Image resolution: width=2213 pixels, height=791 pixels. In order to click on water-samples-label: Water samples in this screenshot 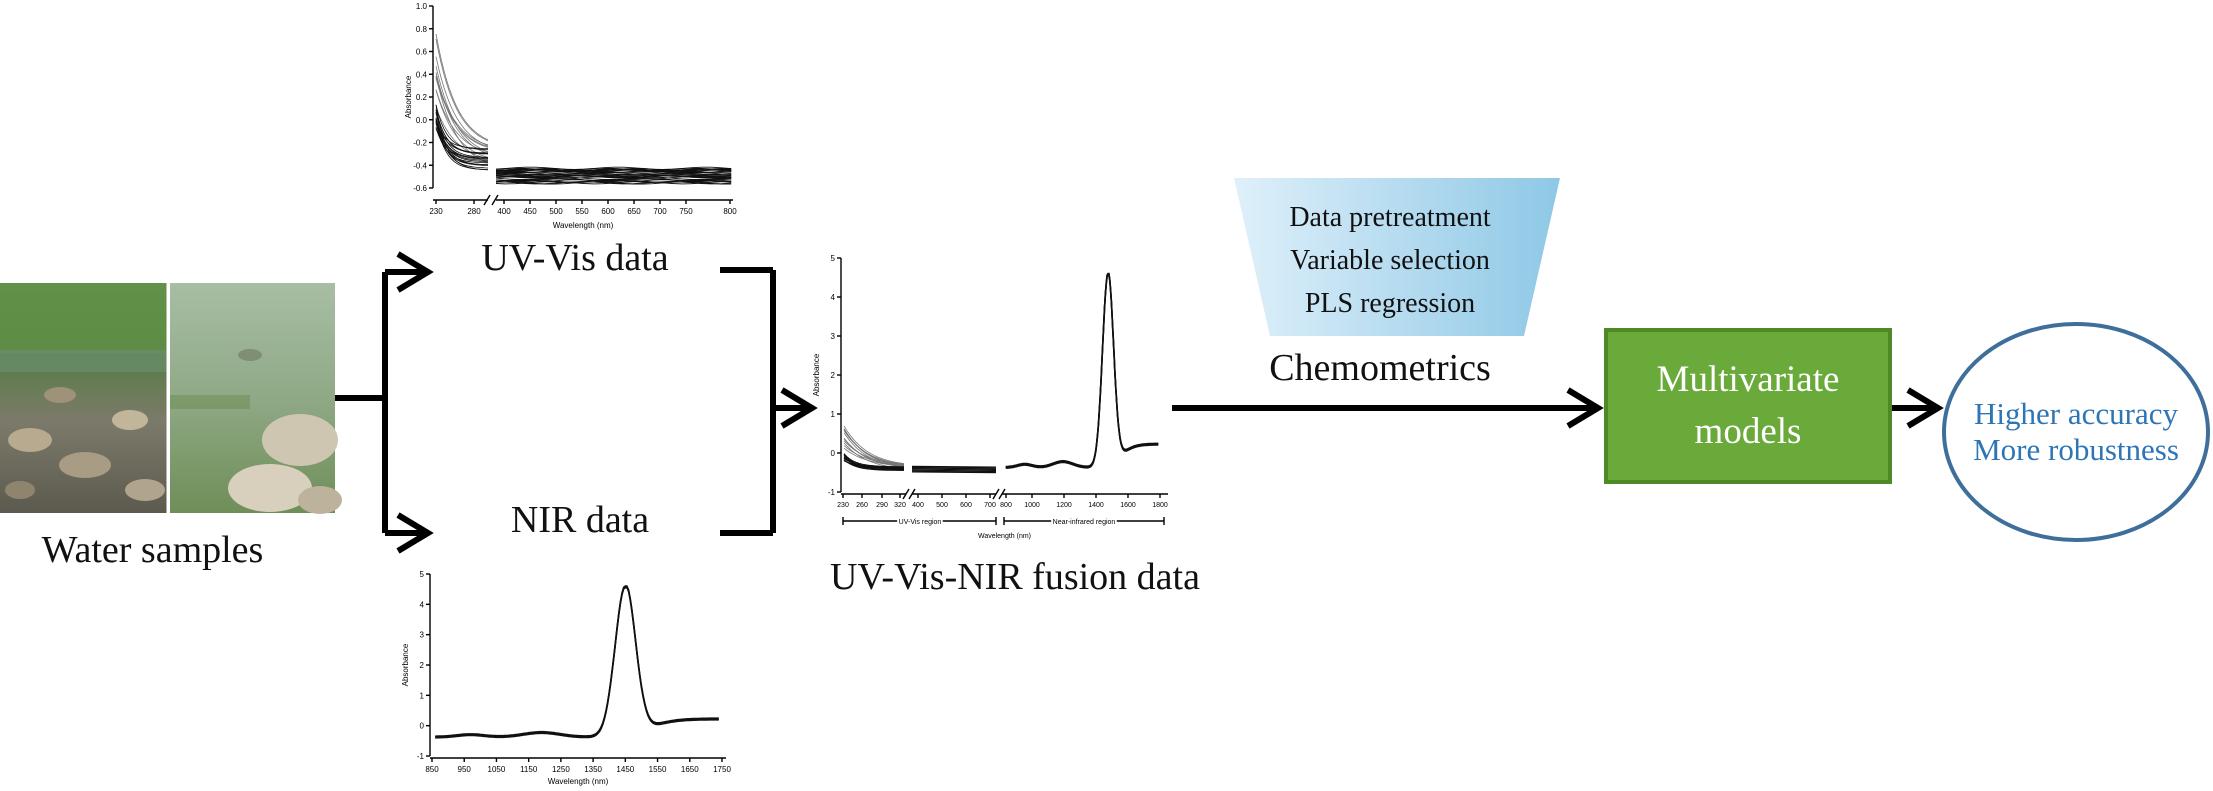, I will do `click(152, 550)`.